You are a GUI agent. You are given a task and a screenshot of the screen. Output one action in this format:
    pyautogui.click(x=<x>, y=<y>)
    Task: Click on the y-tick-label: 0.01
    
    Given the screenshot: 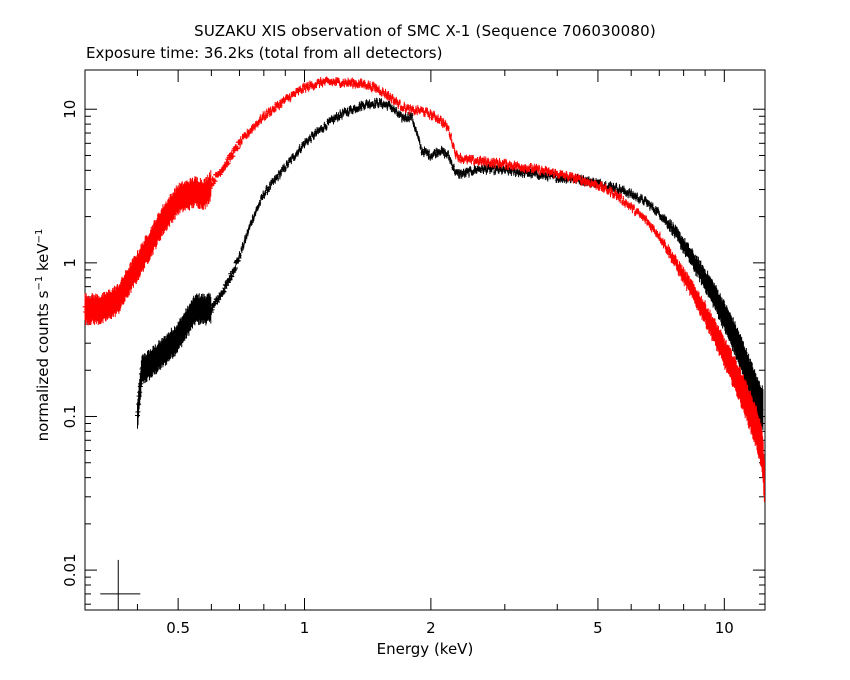 What is the action you would take?
    pyautogui.click(x=70, y=569)
    